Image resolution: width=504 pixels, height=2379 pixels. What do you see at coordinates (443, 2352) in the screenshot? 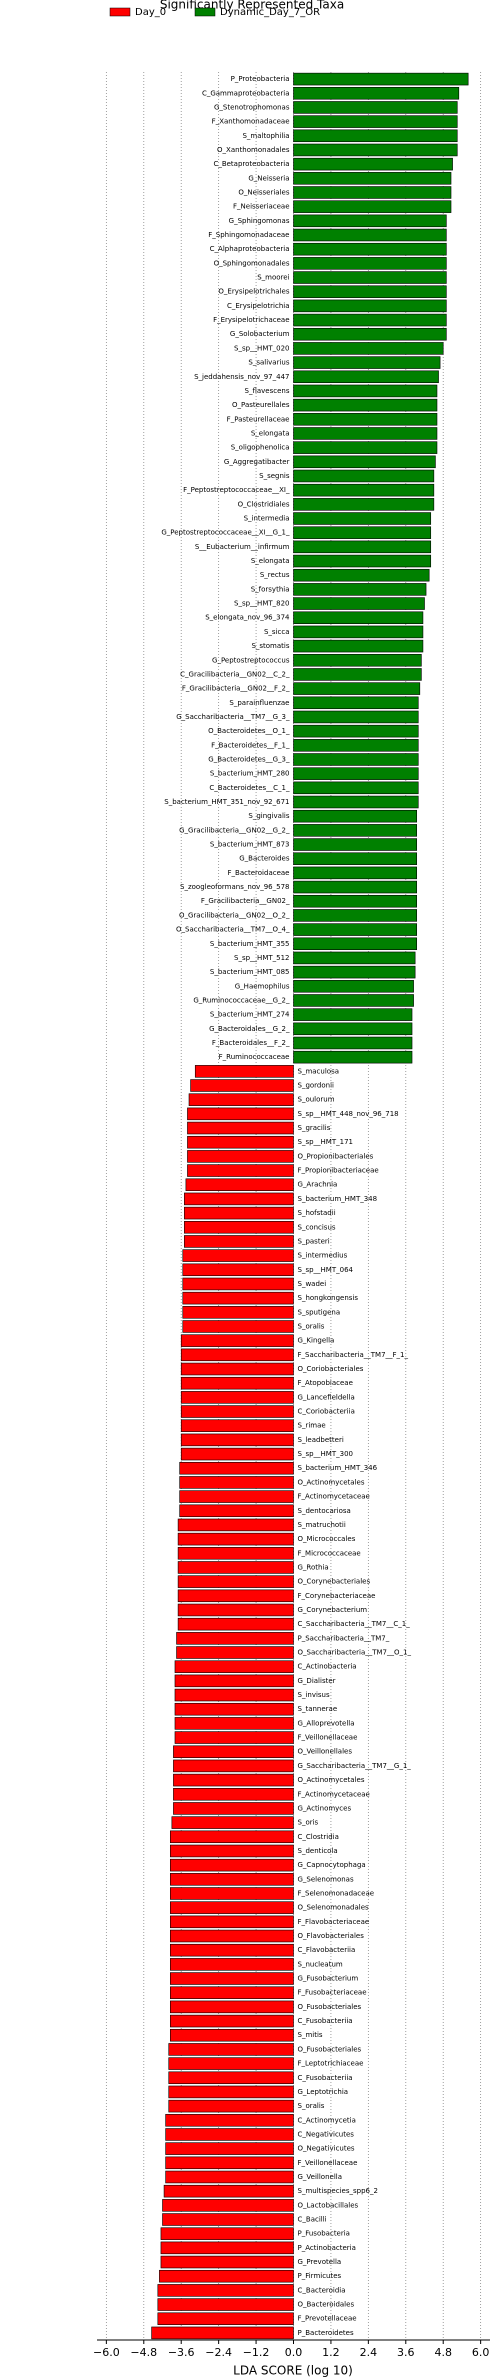
I see `x-tick-label: 4.8` at bounding box center [443, 2352].